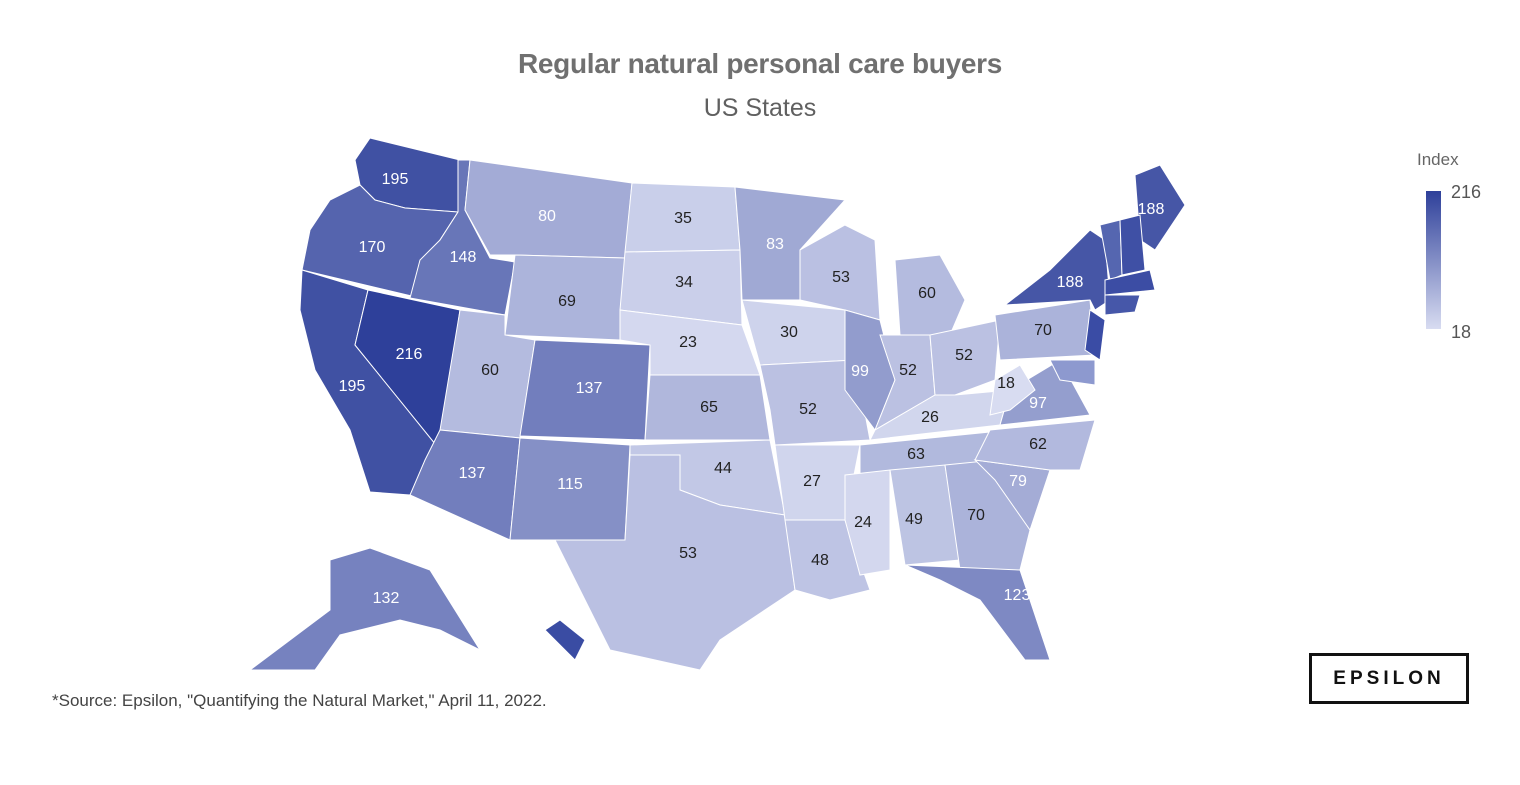  Describe the element at coordinates (386, 598) in the screenshot. I see `state-label-ak: 132` at that location.